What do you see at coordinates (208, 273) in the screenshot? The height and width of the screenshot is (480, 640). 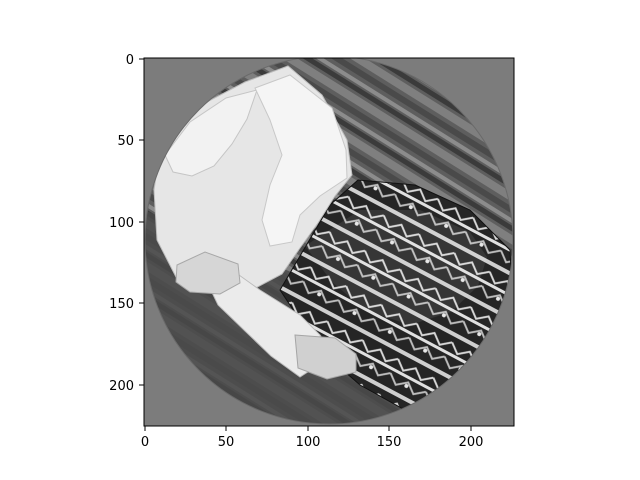 I see `hand-left` at bounding box center [208, 273].